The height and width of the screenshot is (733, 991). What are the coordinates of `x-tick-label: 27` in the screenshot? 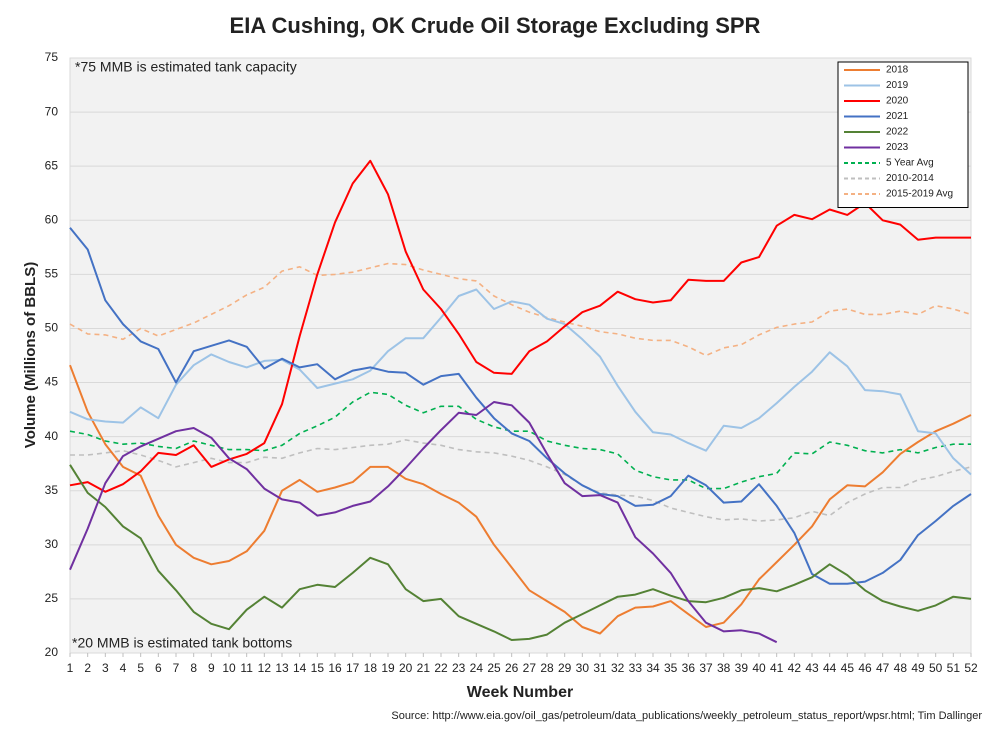 It's located at (530, 668).